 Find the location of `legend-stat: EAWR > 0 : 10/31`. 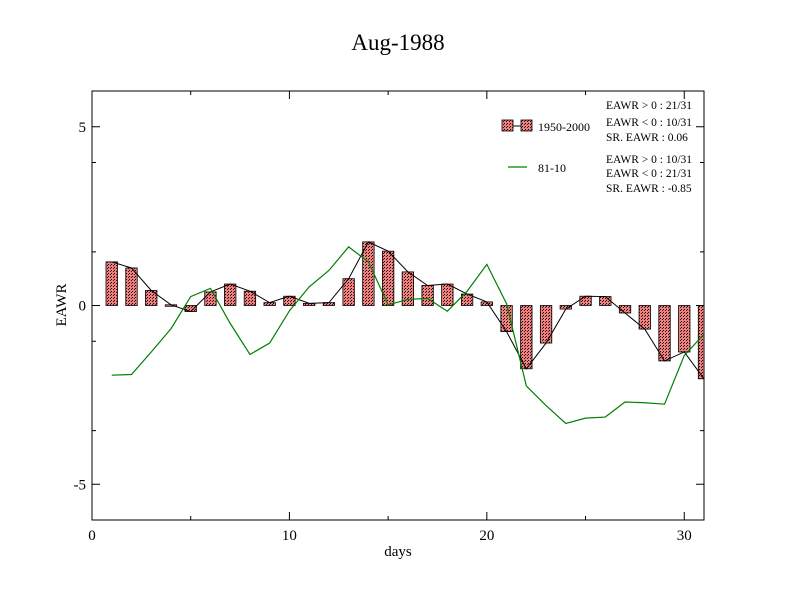

legend-stat: EAWR > 0 : 10/31 is located at coordinates (649, 160).